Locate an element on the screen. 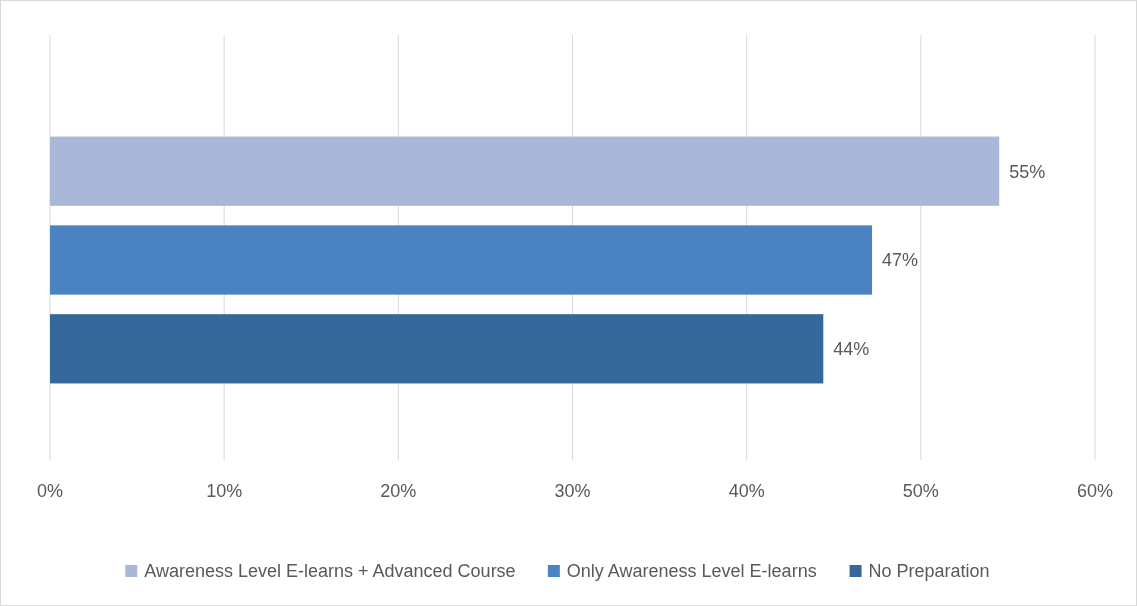 Image resolution: width=1137 pixels, height=606 pixels. x-tick-label: 50% is located at coordinates (920, 491).